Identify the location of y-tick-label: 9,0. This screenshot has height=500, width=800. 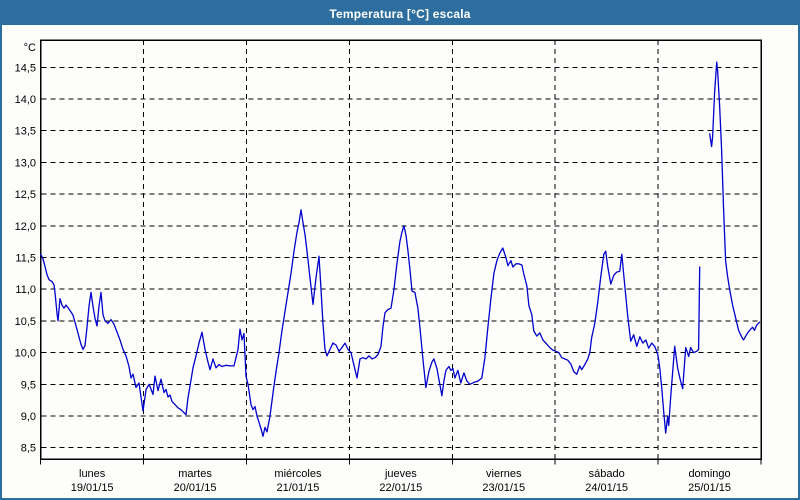
(28, 417).